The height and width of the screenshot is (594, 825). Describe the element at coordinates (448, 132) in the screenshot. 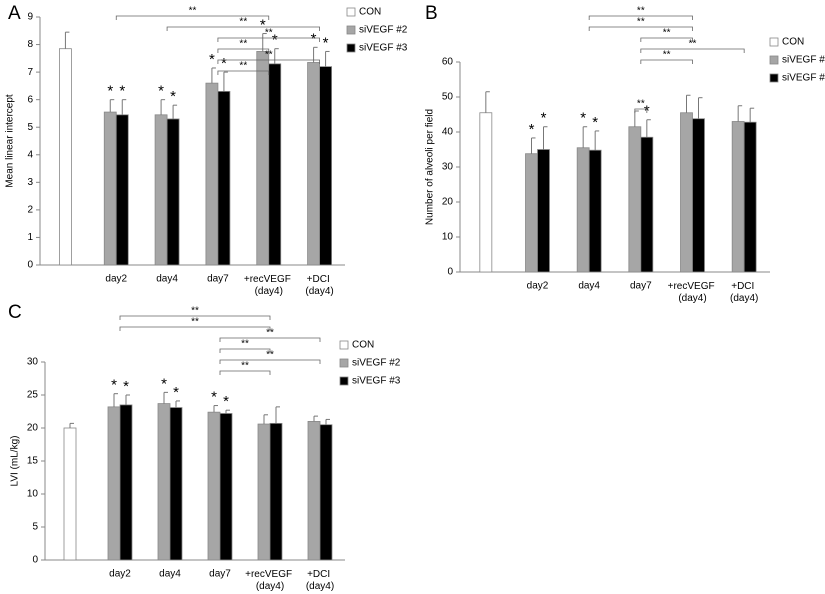

I see `y-tick-label: 40` at that location.